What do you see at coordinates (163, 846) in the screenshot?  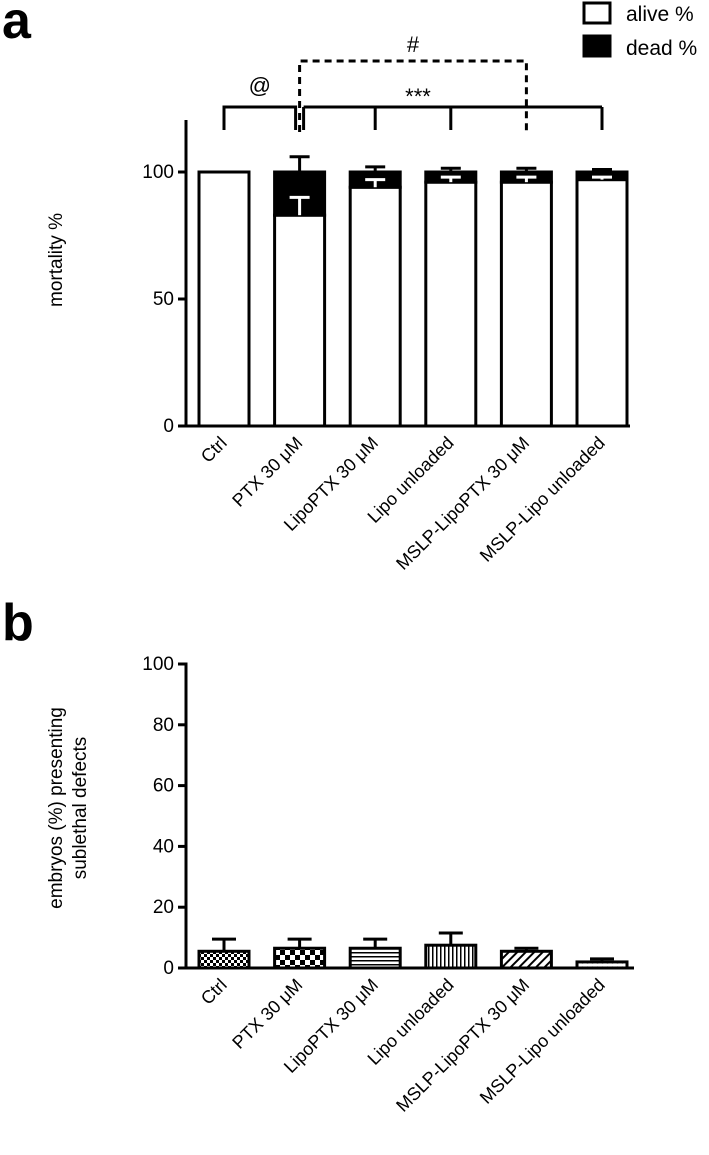 I see `y-tick-label-b-40: 40` at bounding box center [163, 846].